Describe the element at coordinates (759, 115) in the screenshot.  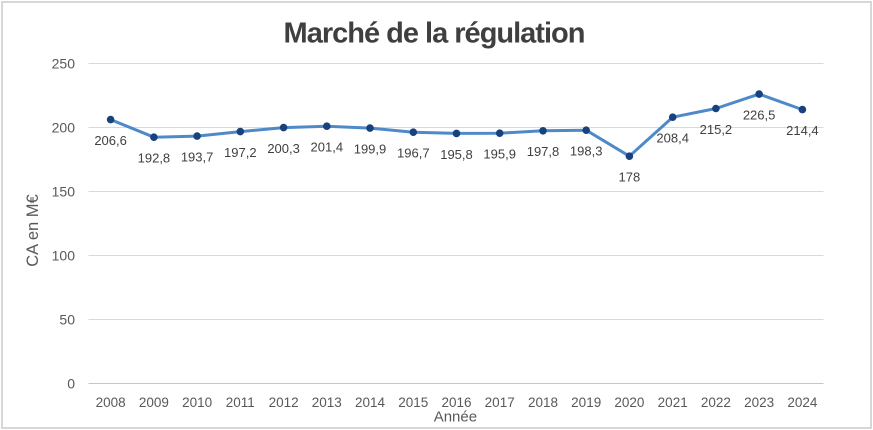
I see `svg-text: 226,5` at that location.